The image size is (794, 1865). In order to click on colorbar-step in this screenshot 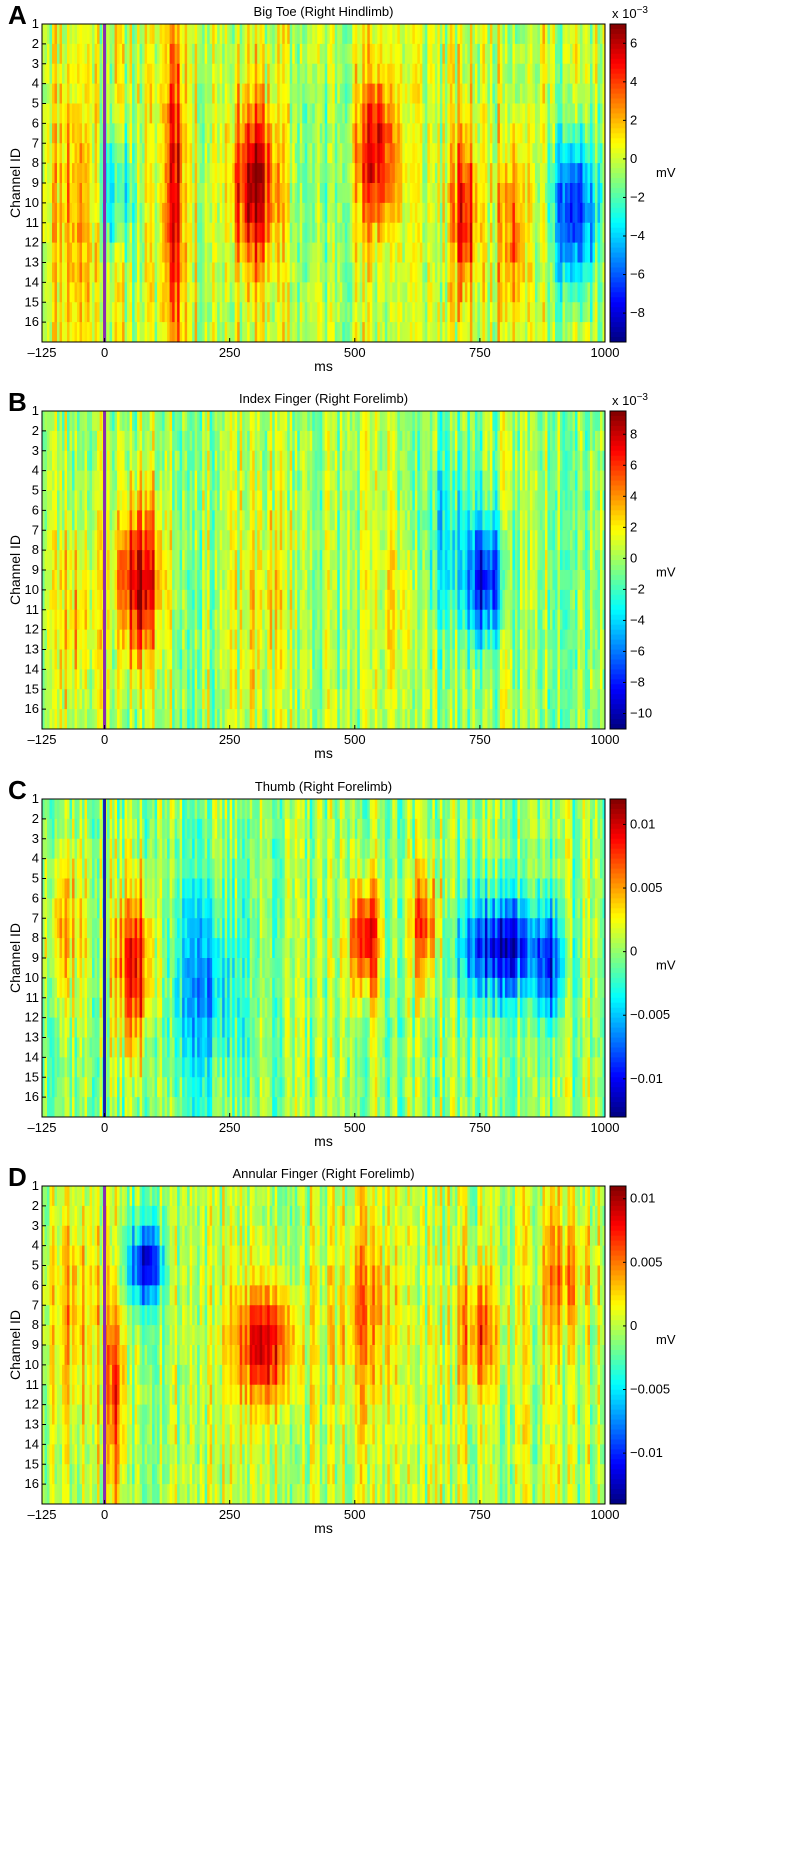, I will do `click(618, 260)`.